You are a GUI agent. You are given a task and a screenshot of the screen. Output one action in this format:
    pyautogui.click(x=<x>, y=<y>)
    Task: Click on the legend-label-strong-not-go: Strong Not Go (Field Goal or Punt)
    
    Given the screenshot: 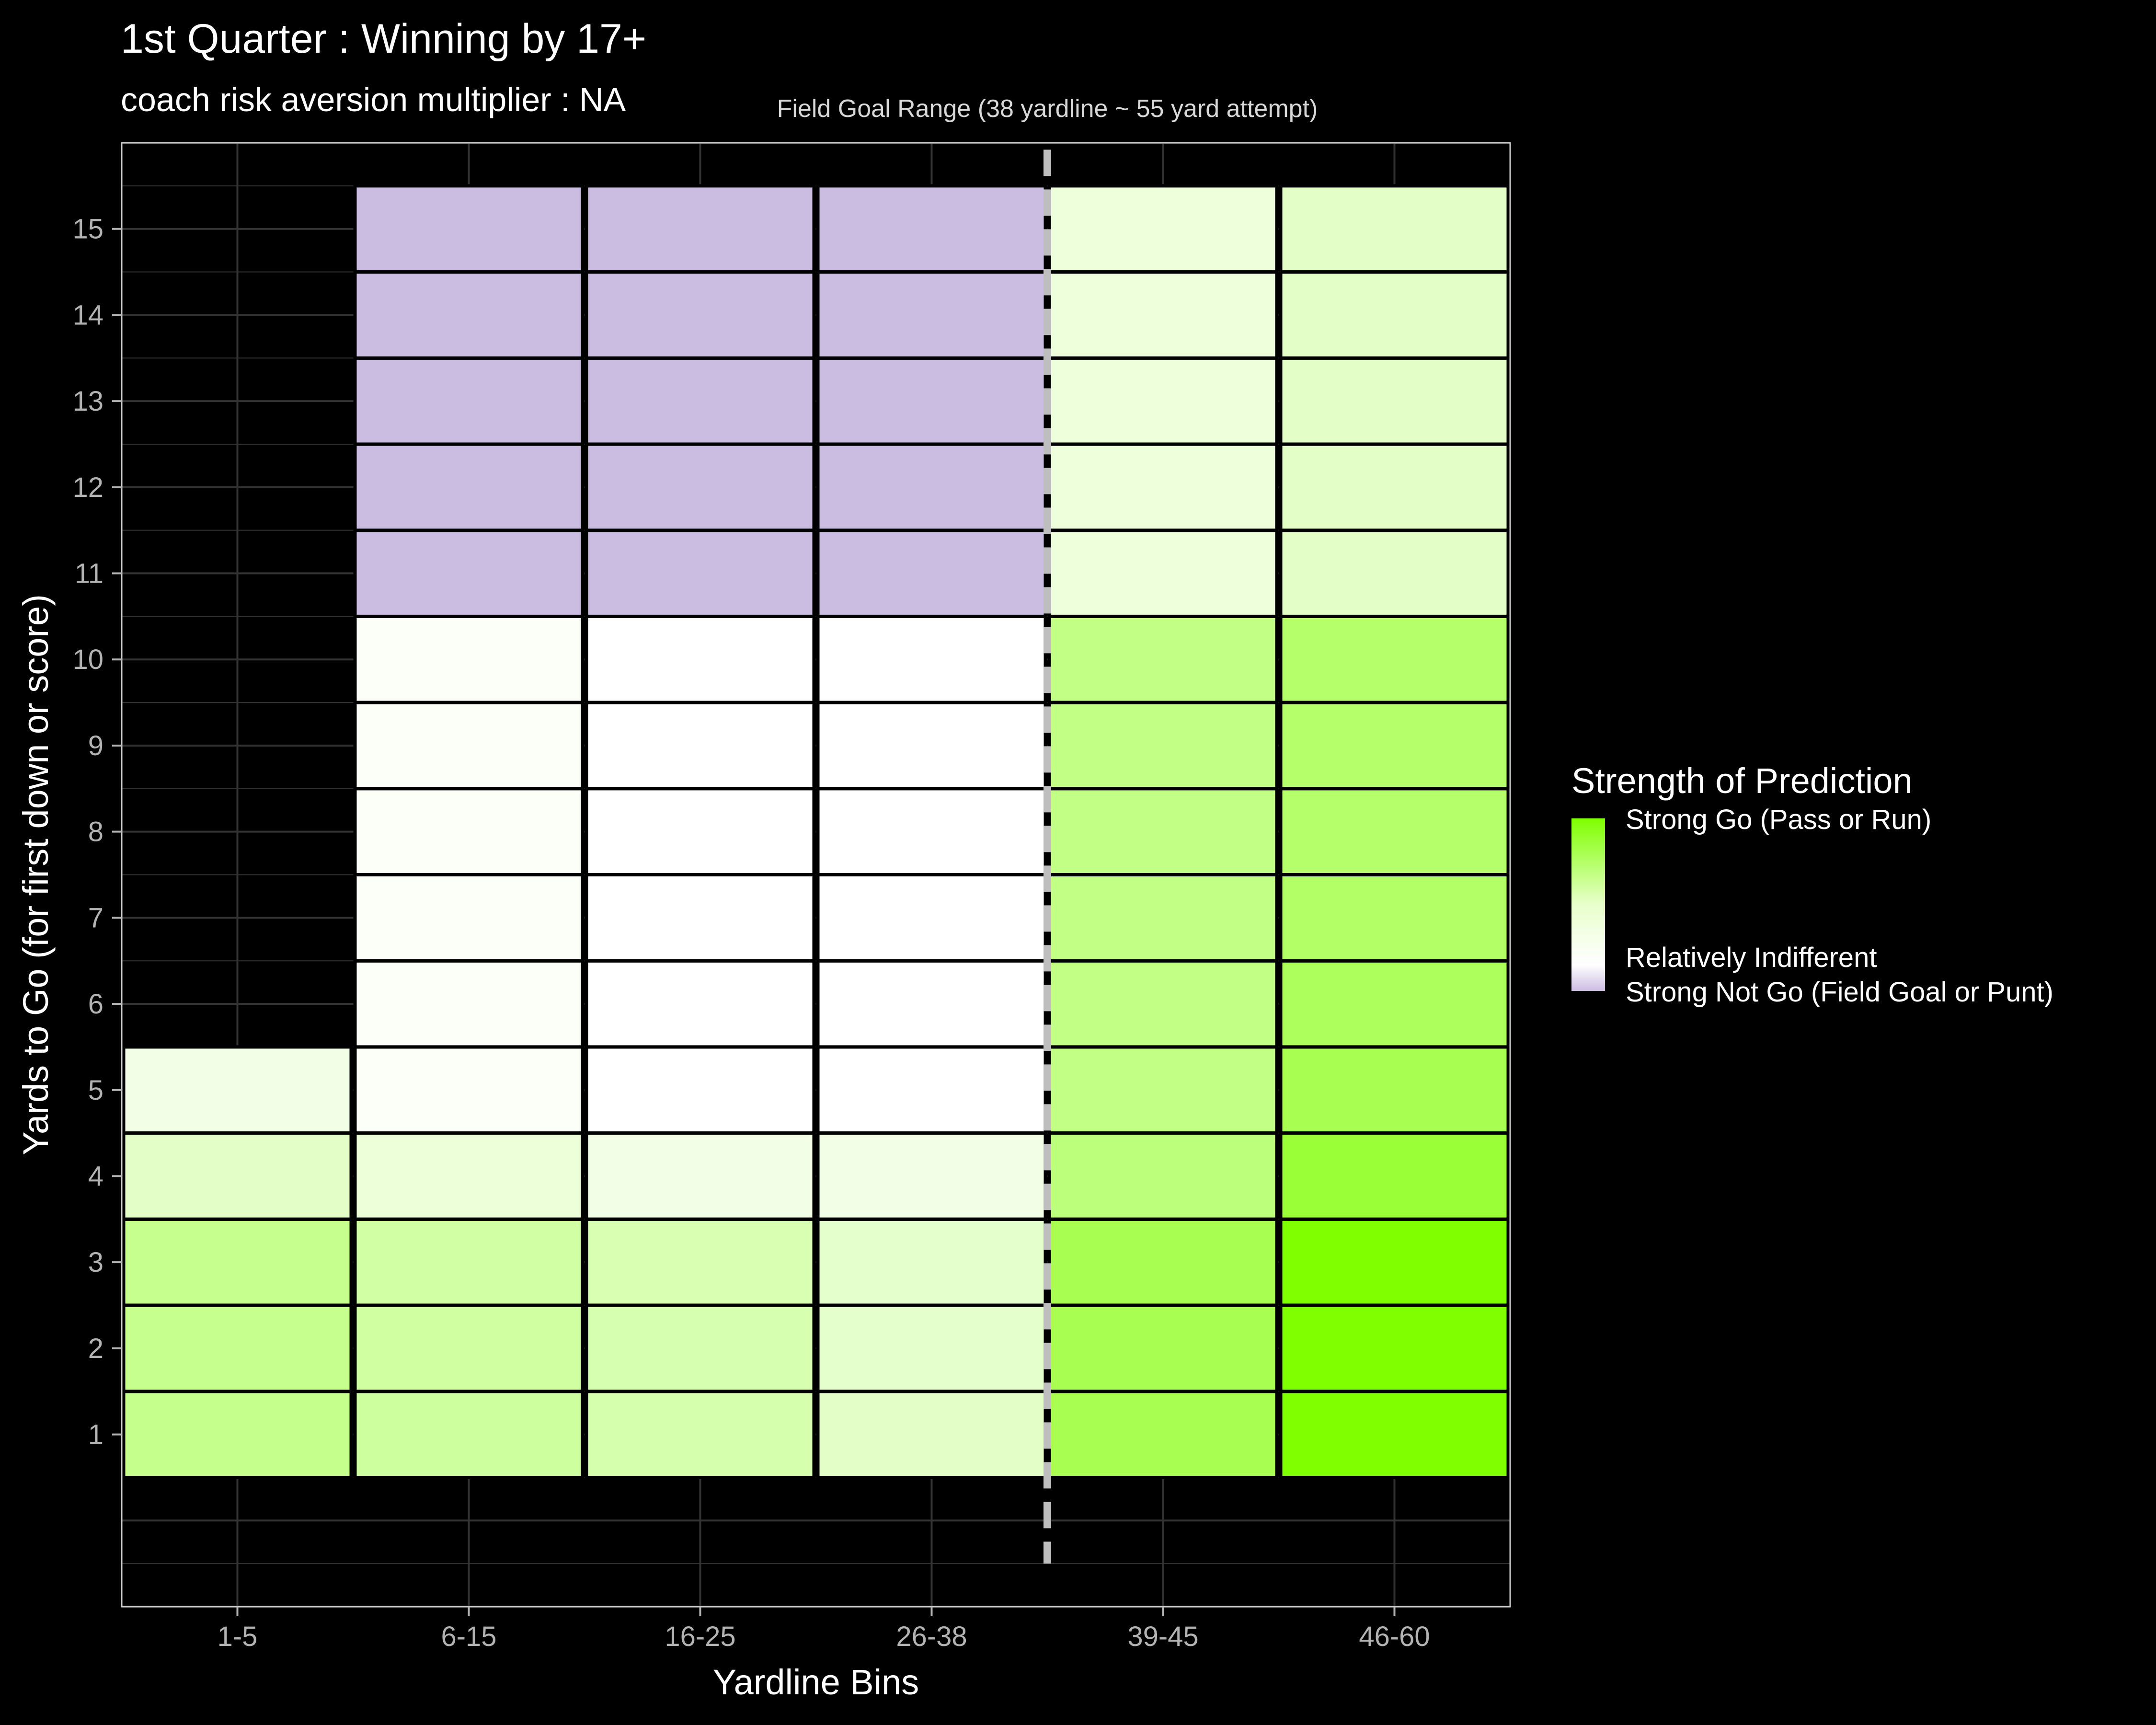 What is the action you would take?
    pyautogui.click(x=1839, y=993)
    